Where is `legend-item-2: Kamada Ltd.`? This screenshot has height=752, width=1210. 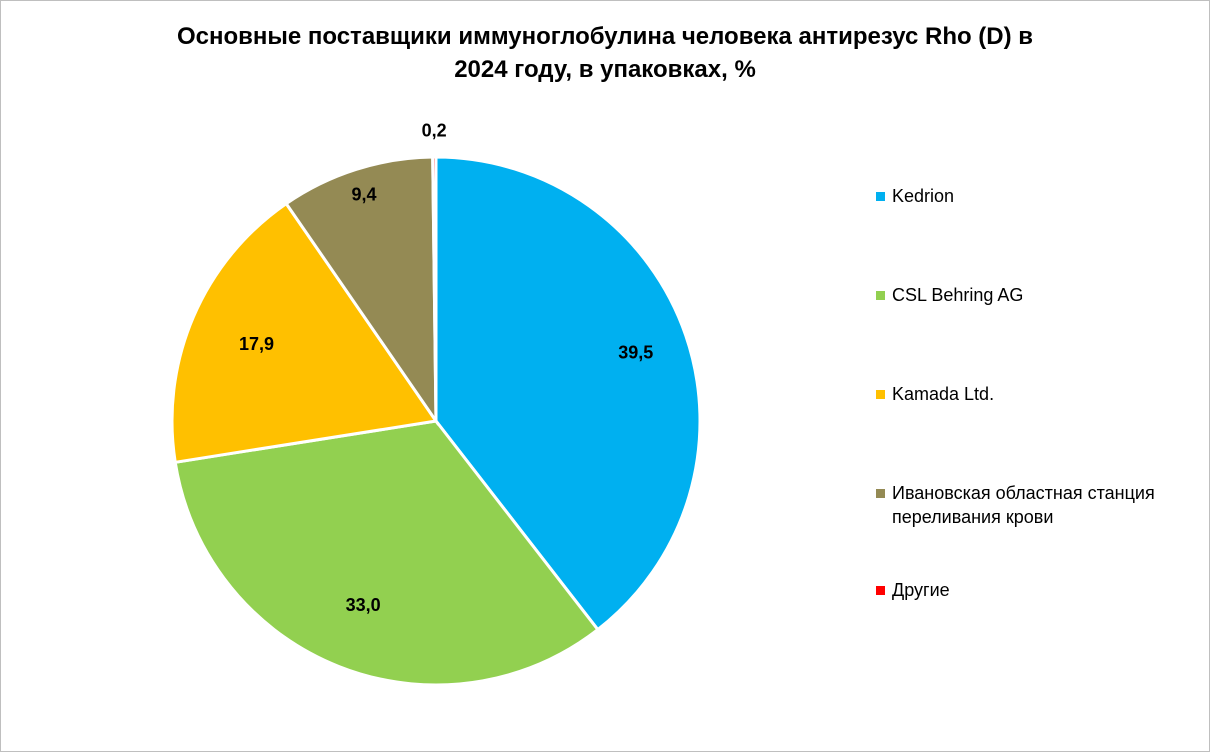 legend-item-2: Kamada Ltd. is located at coordinates (1039, 394).